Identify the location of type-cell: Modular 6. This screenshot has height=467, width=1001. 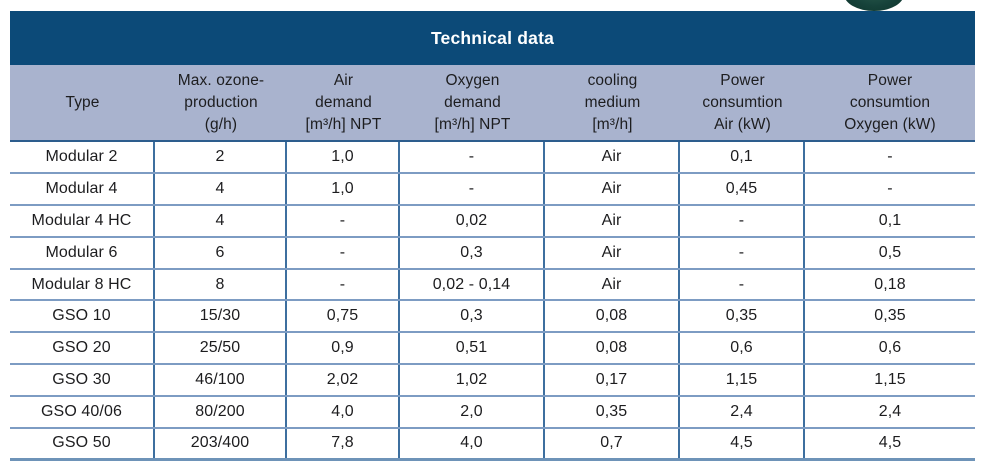
(82, 252).